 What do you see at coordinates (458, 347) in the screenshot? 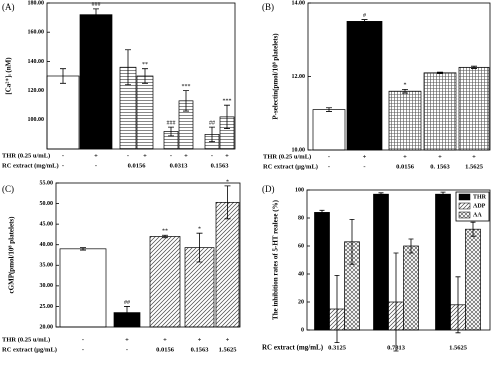
I see `x-tick-label: 1.5625` at bounding box center [458, 347].